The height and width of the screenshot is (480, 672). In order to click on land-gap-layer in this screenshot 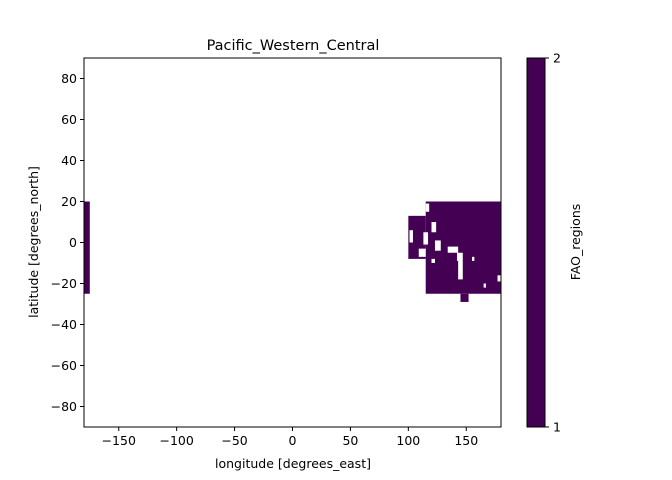, I will do `click(455, 245)`.